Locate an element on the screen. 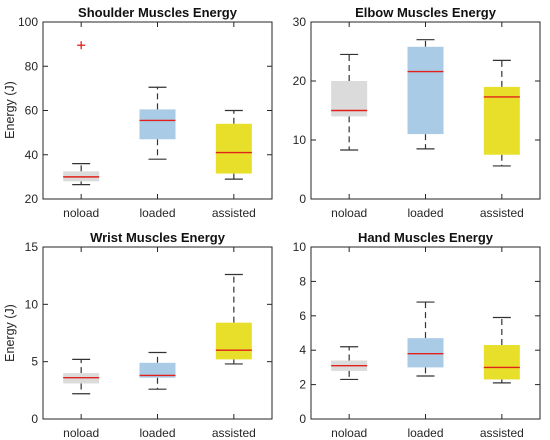 This screenshot has height=440, width=550. y-tick-label: 5 is located at coordinates (34, 362).